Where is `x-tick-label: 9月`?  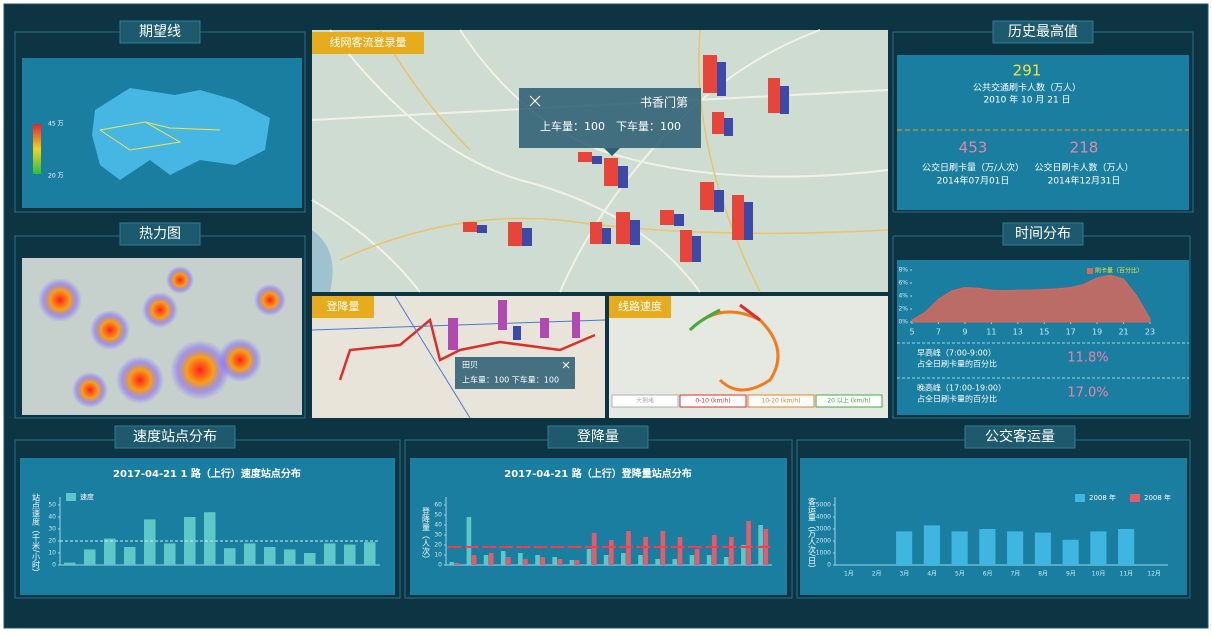
x-tick-label: 9月 is located at coordinates (1071, 574).